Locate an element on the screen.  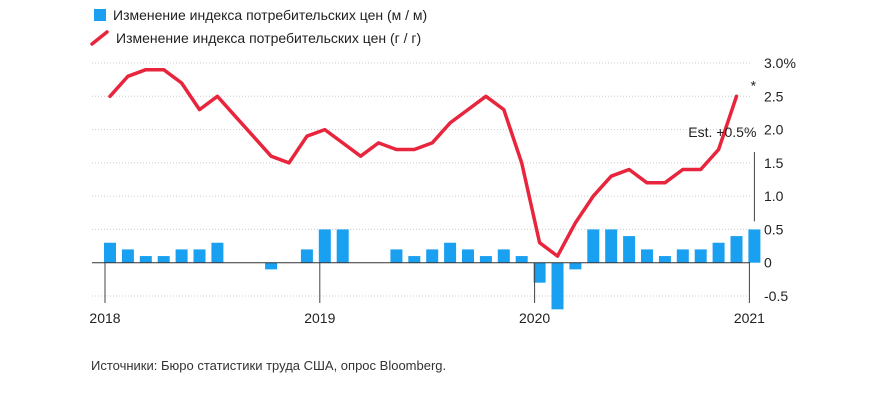
y-tick-label: 2.0 is located at coordinates (774, 130).